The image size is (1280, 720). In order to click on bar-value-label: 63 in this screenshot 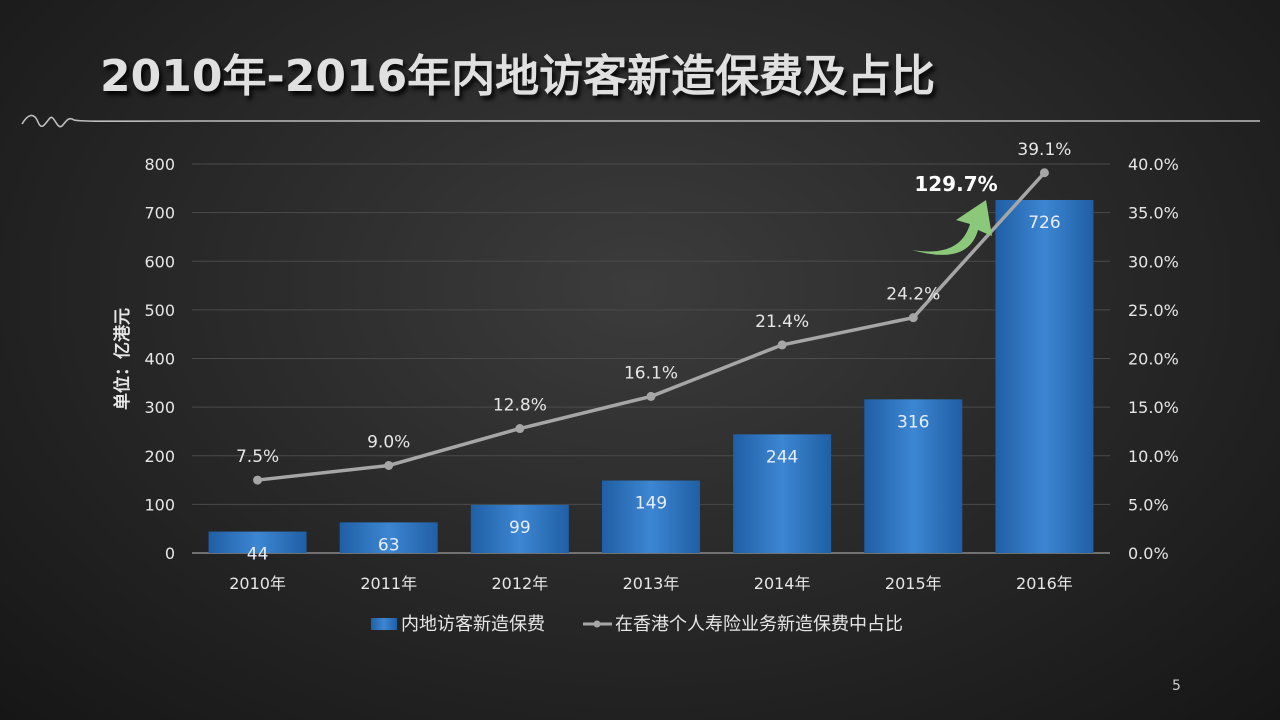, I will do `click(389, 545)`.